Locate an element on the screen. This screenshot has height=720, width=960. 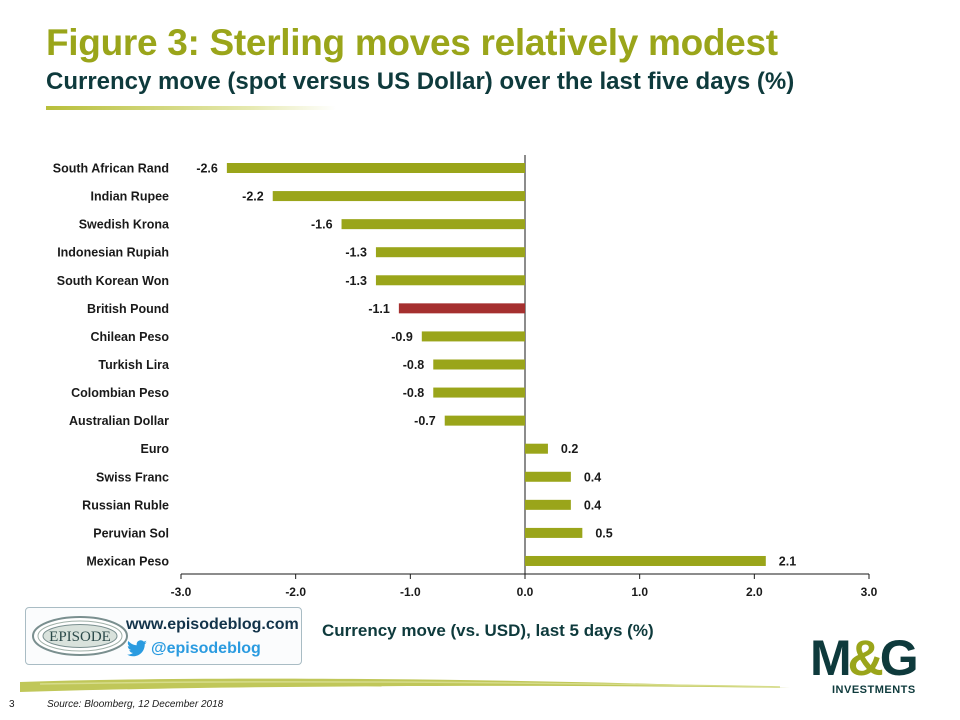
episode-blog-panel: EPISODE www.episodeblog.com @episodeblog is located at coordinates (163, 636).